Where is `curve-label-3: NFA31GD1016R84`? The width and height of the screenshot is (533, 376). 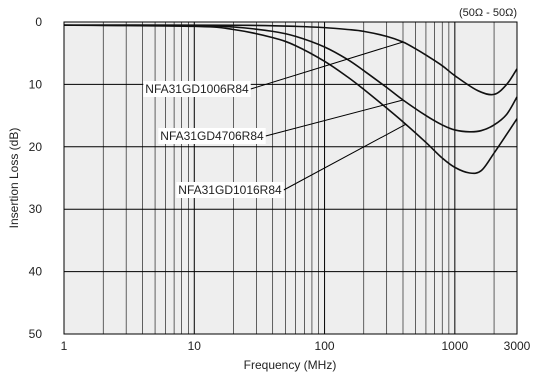
curve-label-3: NFA31GD1016R84 is located at coordinates (230, 190).